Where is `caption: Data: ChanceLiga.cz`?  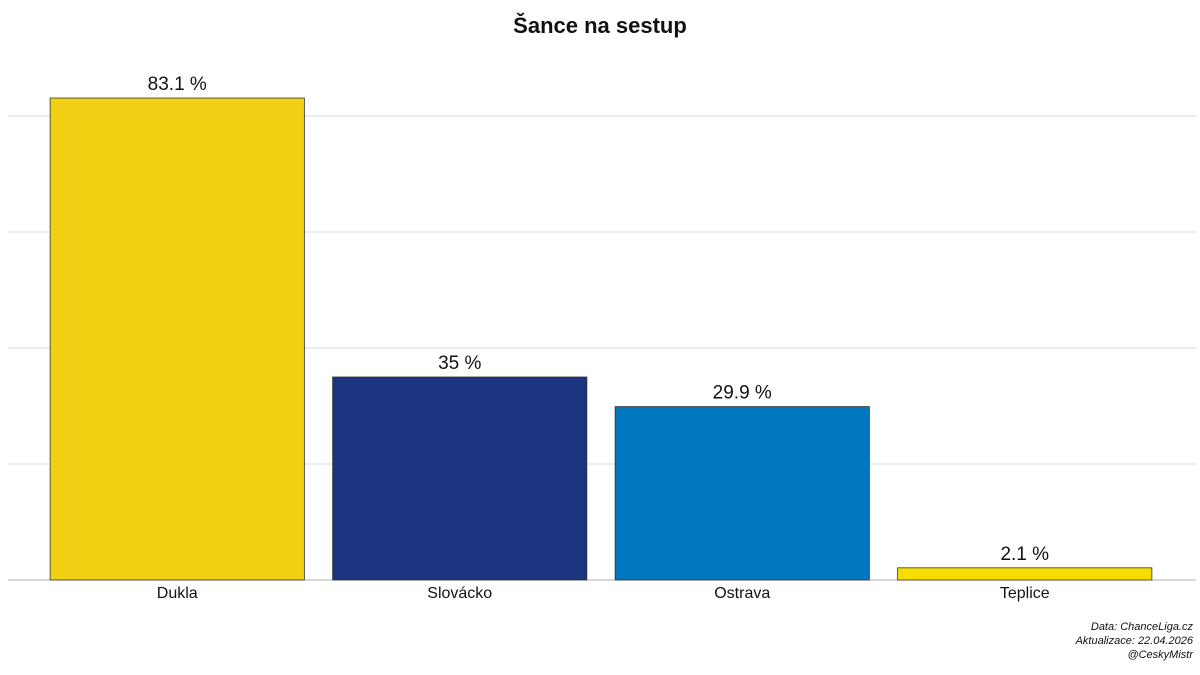
caption: Data: ChanceLiga.cz is located at coordinates (1142, 627).